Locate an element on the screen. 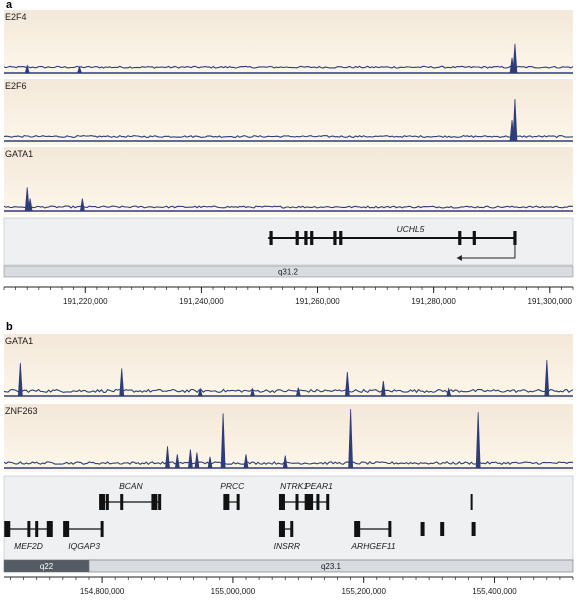 The height and width of the screenshot is (600, 577). gene-label-pear1: PEAR1 is located at coordinates (319, 486).